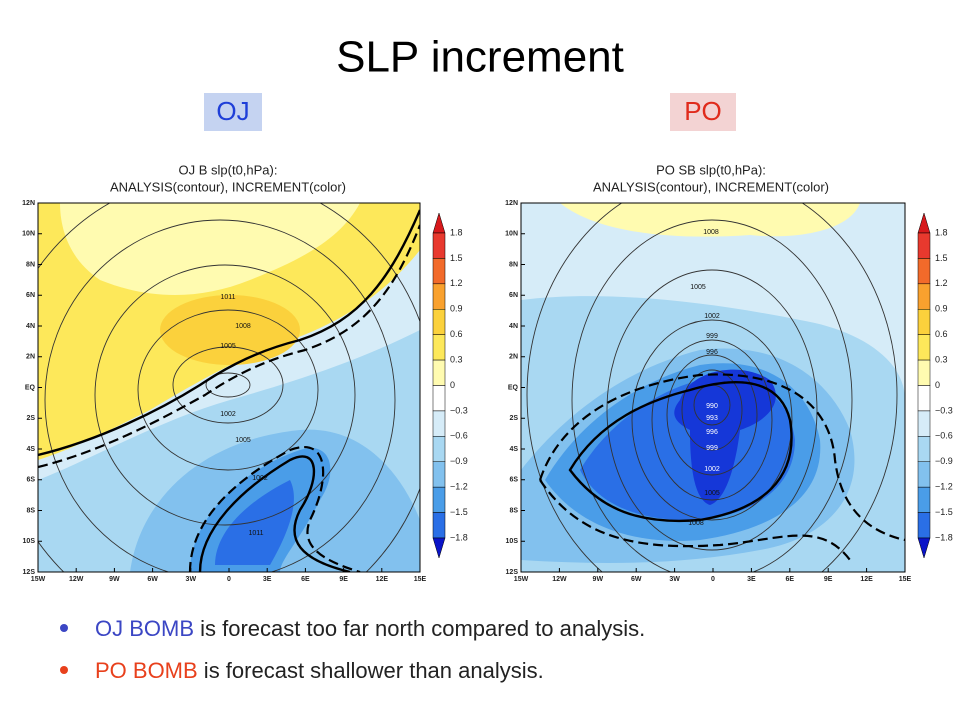  What do you see at coordinates (712, 418) in the screenshot?
I see `contour-label: 993` at bounding box center [712, 418].